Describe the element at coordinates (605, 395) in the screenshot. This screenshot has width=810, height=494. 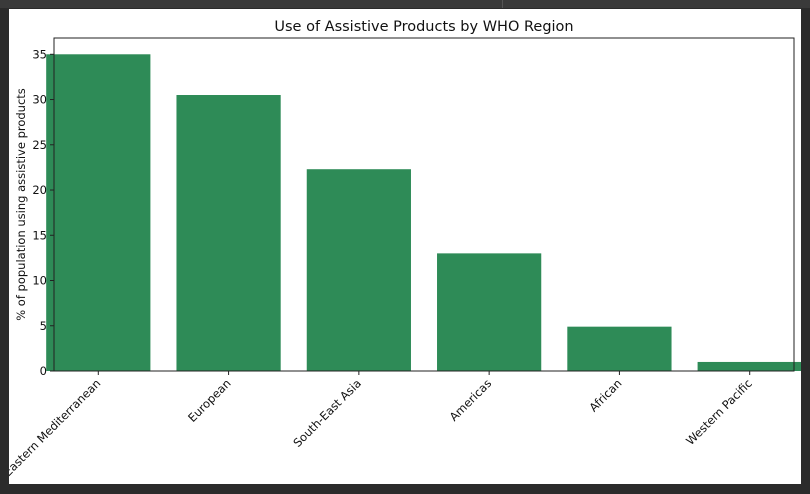
I see `x-tick-label: African` at that location.